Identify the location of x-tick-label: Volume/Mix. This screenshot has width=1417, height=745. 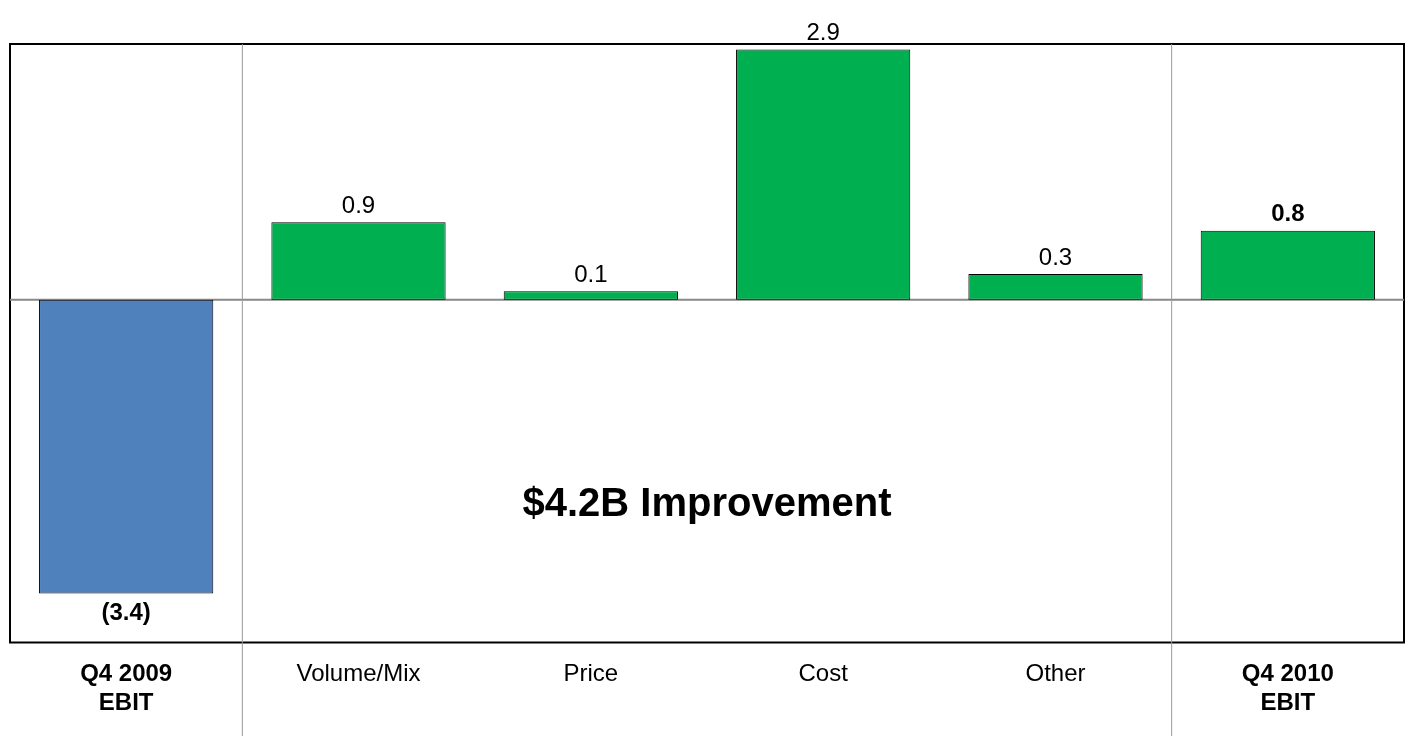
(358, 673).